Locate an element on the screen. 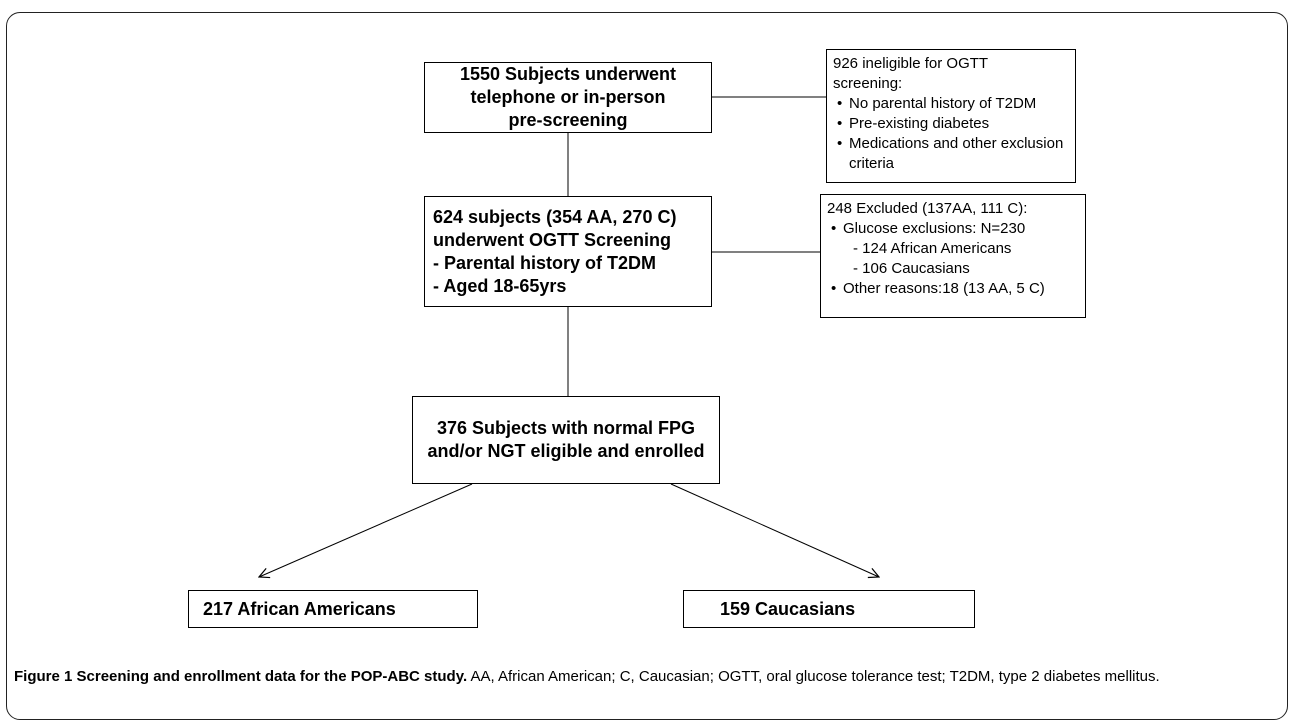  excluded-item: Glucose exclusions: N=230 is located at coordinates (953, 229).